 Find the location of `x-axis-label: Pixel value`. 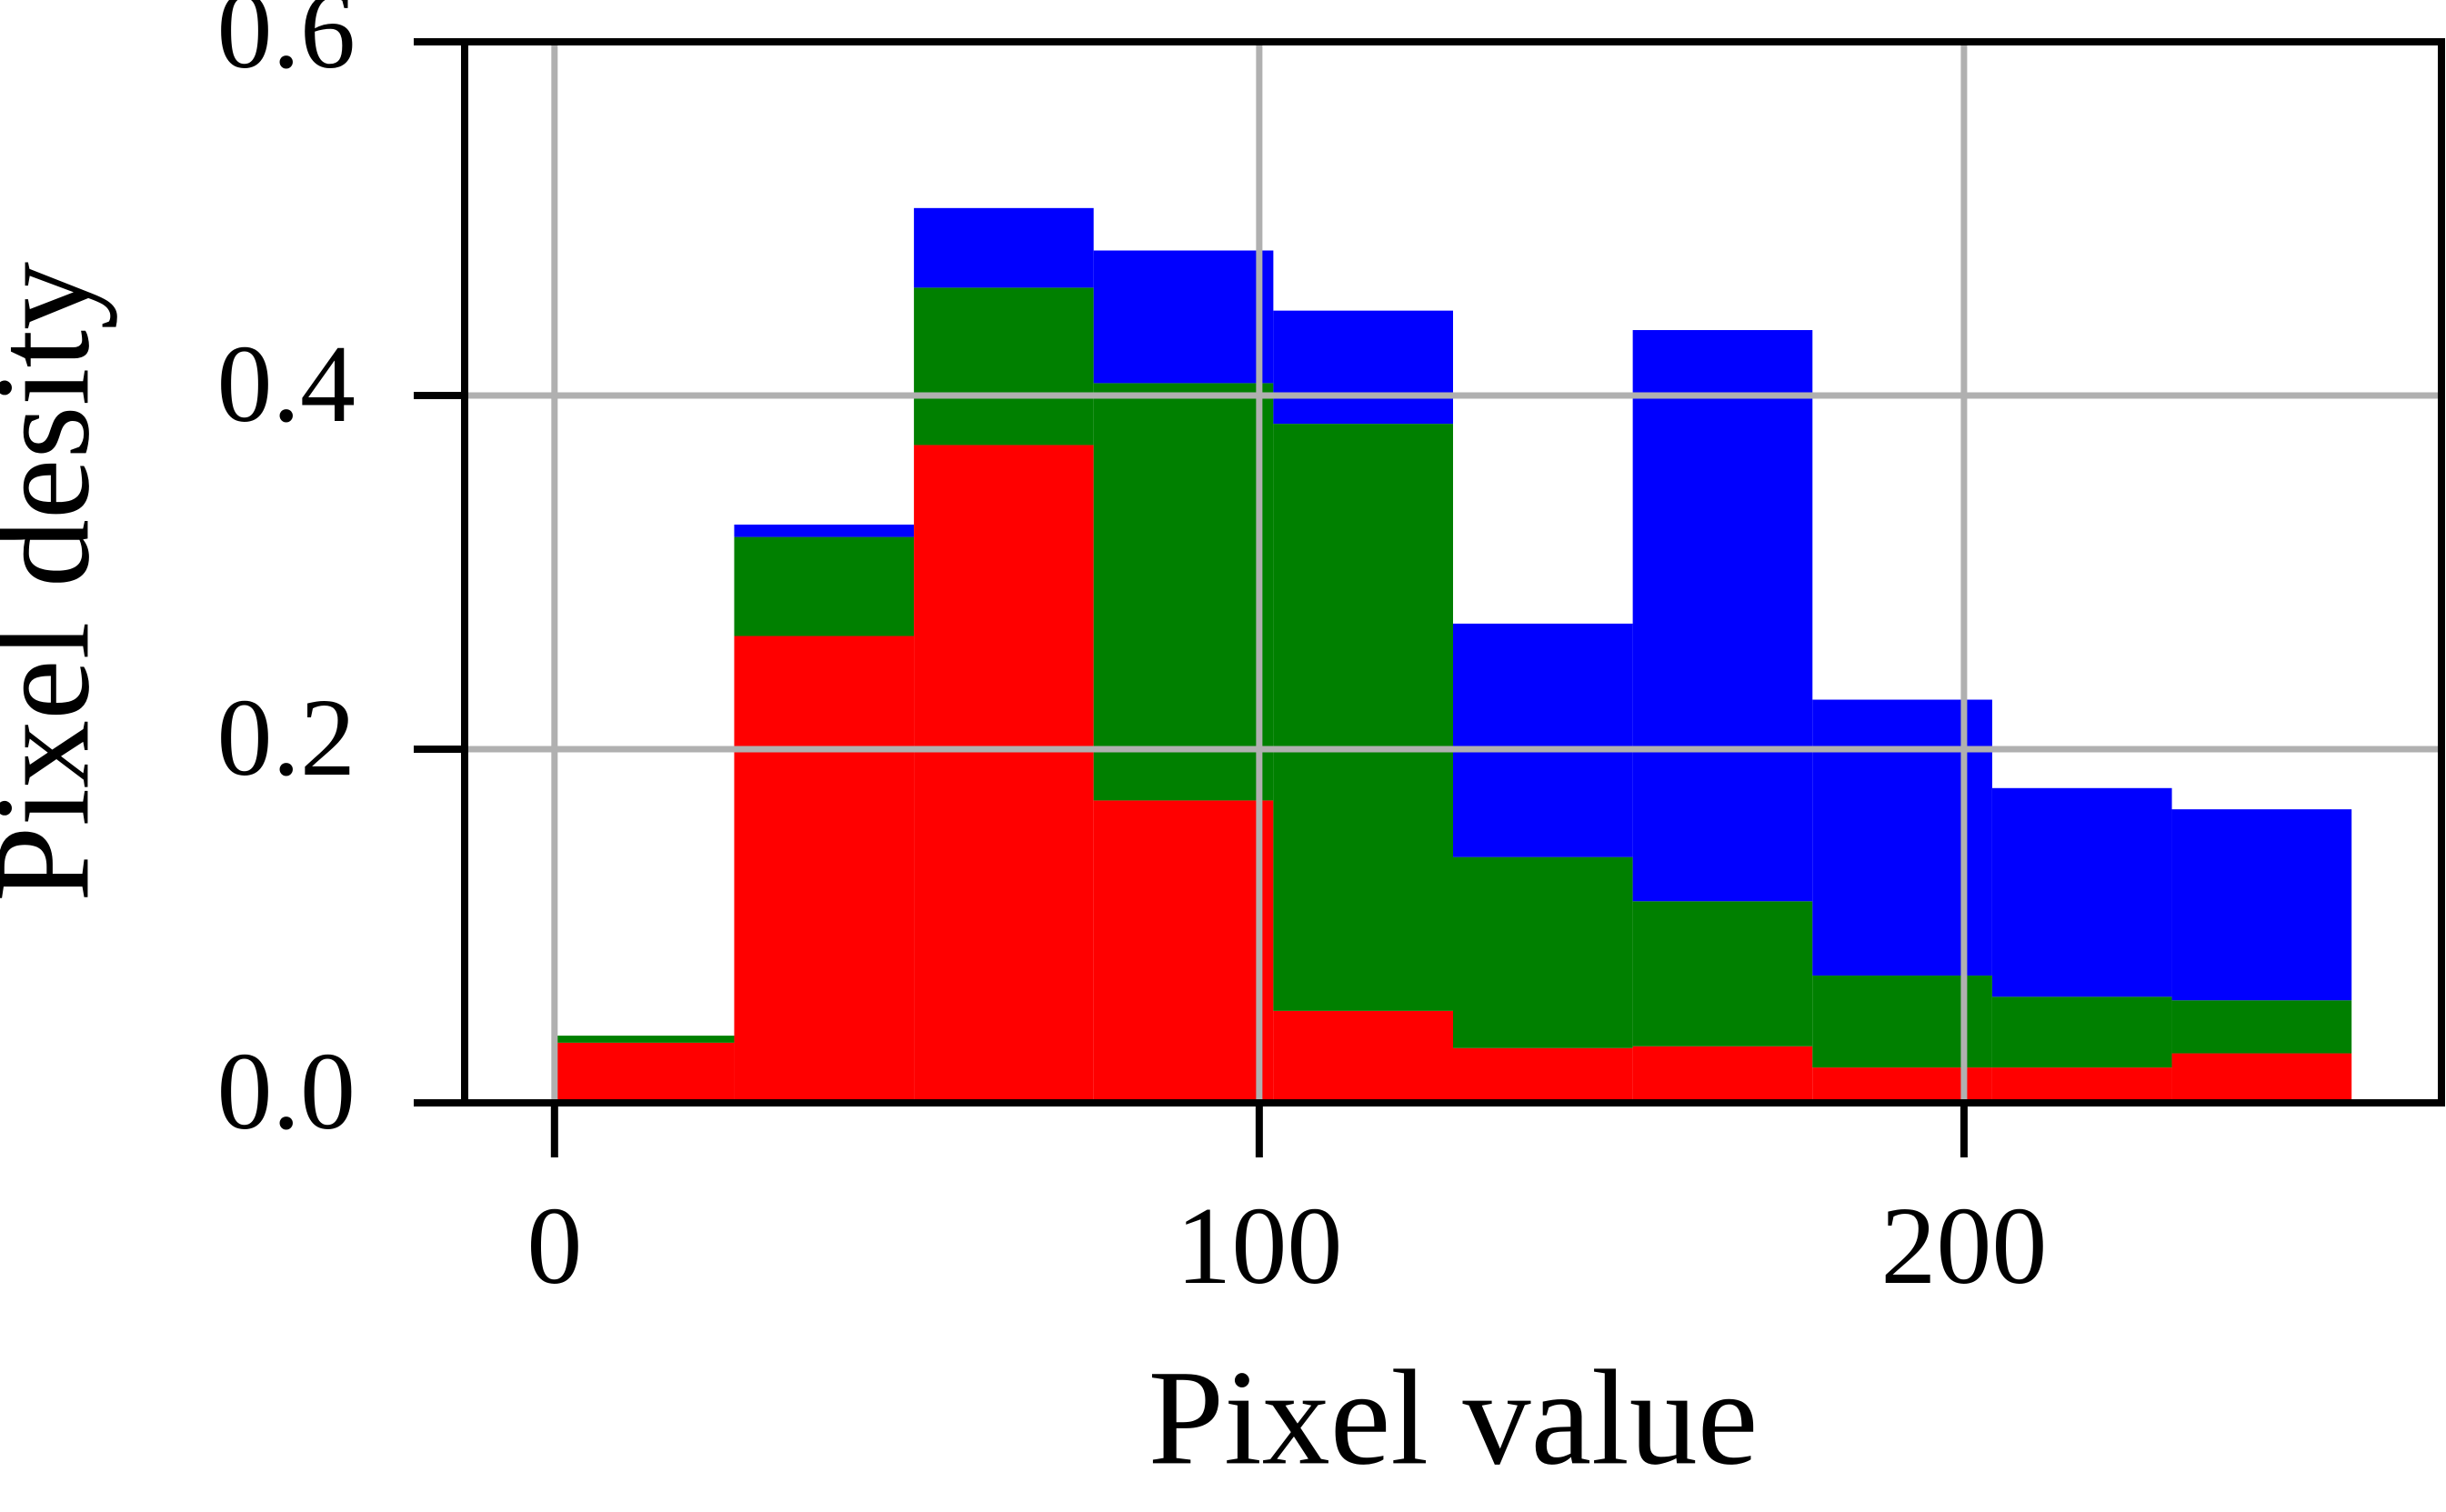

x-axis-label: Pixel value is located at coordinates (1453, 1417).